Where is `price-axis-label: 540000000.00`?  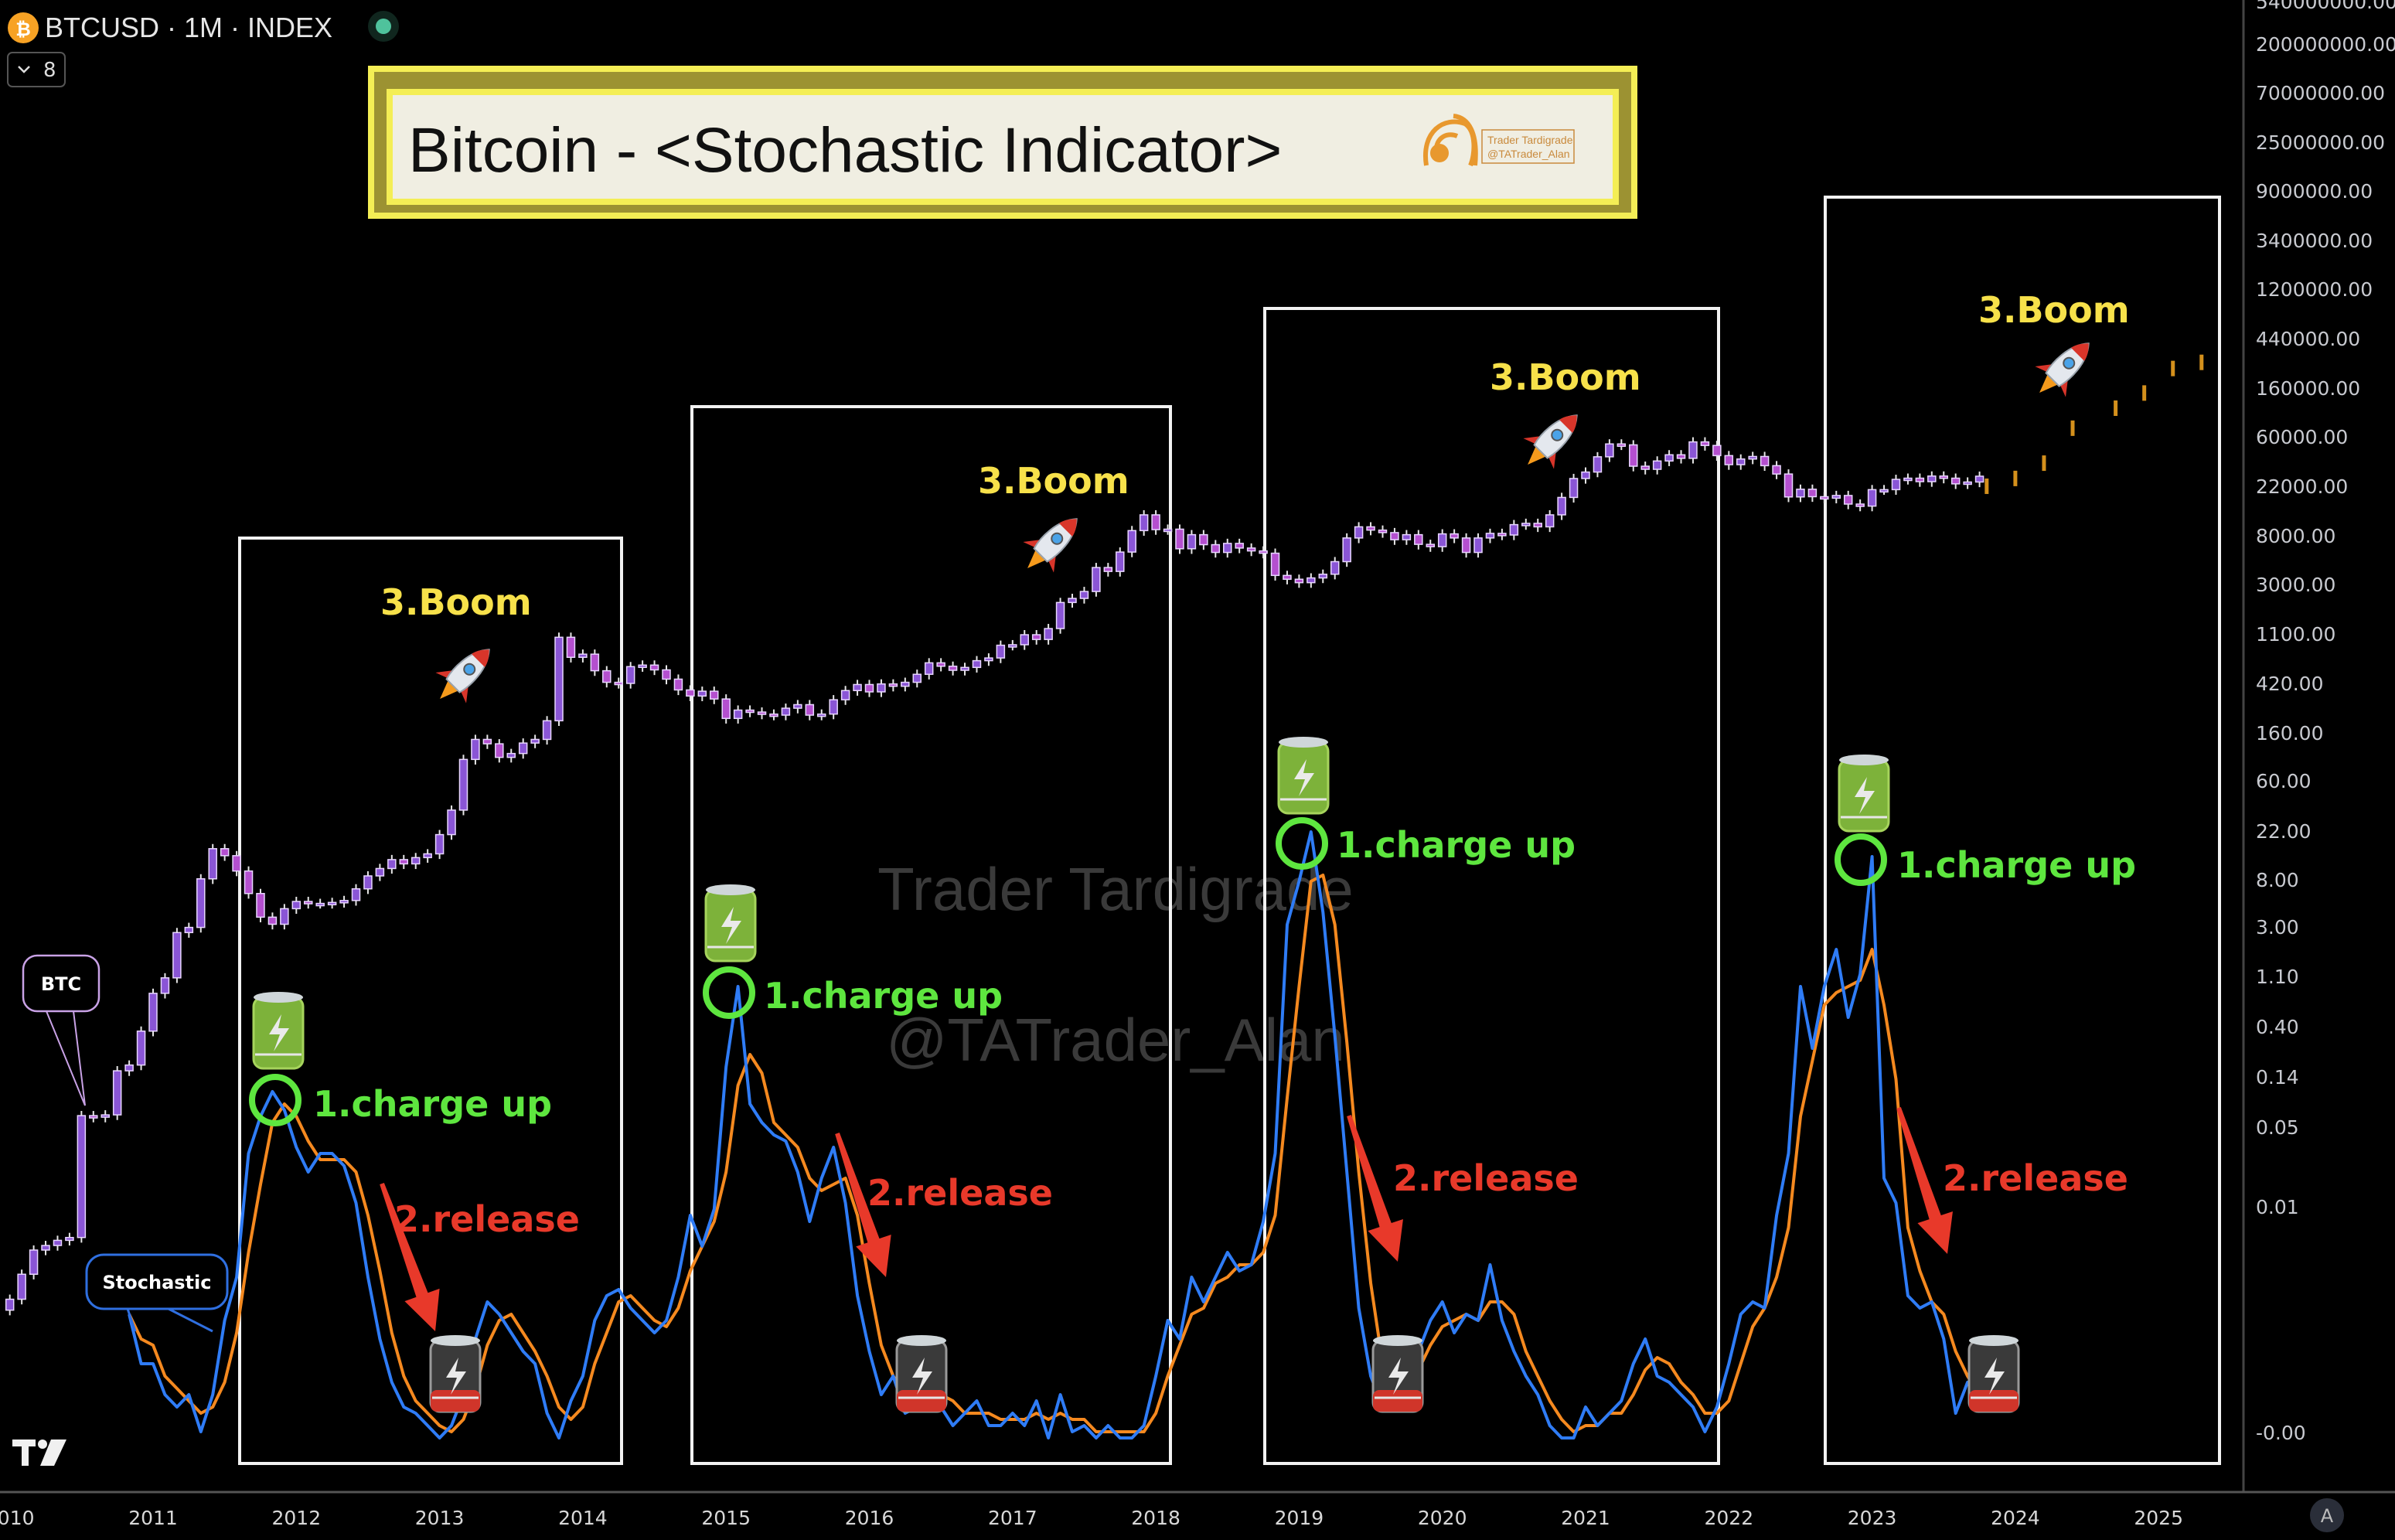
price-axis-label: 540000000.00 is located at coordinates (2326, 6).